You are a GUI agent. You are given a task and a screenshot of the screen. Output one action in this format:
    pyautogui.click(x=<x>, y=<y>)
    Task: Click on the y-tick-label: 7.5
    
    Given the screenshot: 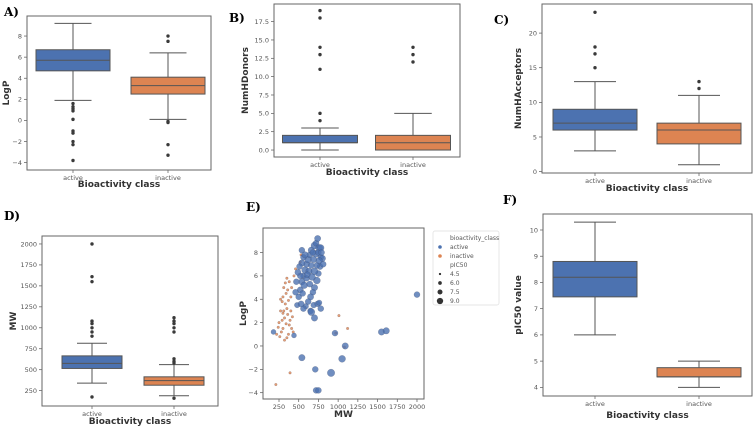 What is the action you would take?
    pyautogui.click(x=264, y=95)
    